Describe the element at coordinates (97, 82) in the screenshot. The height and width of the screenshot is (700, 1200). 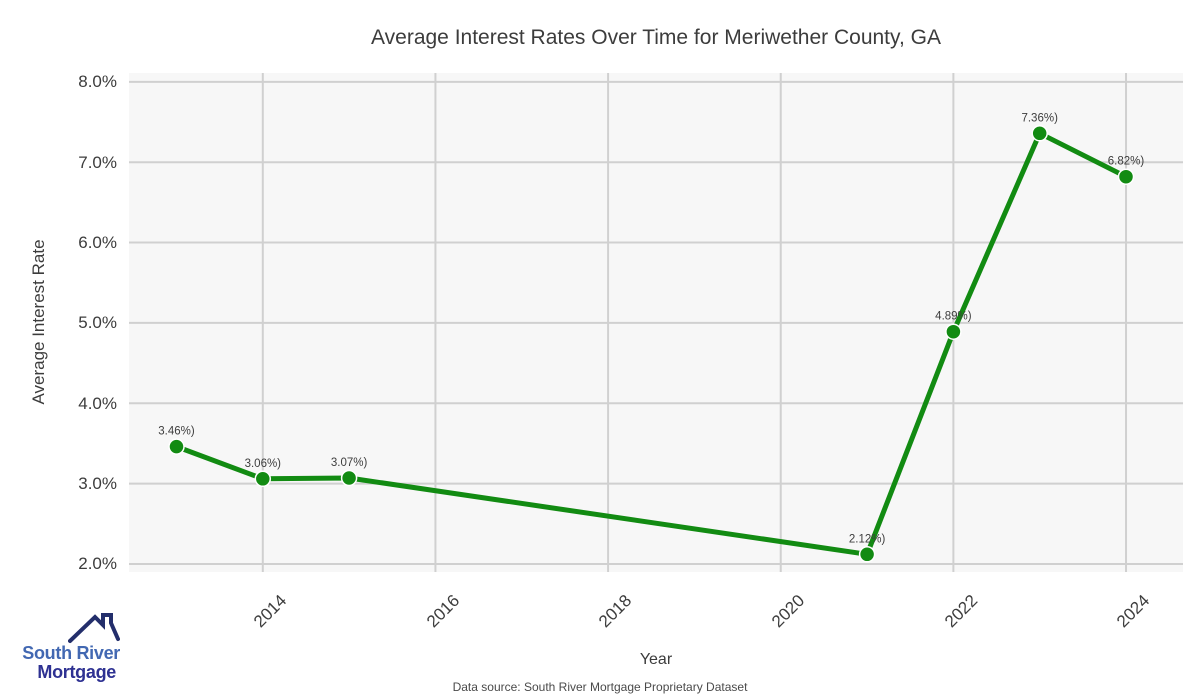
I see `y-tick-label: 8.0%` at that location.